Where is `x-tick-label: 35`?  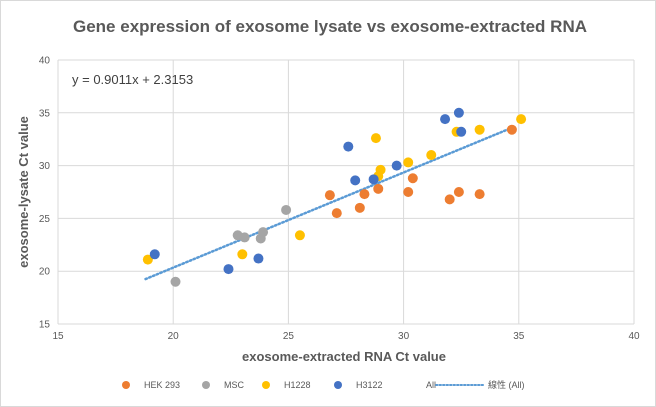
x-tick-label: 35 is located at coordinates (519, 336).